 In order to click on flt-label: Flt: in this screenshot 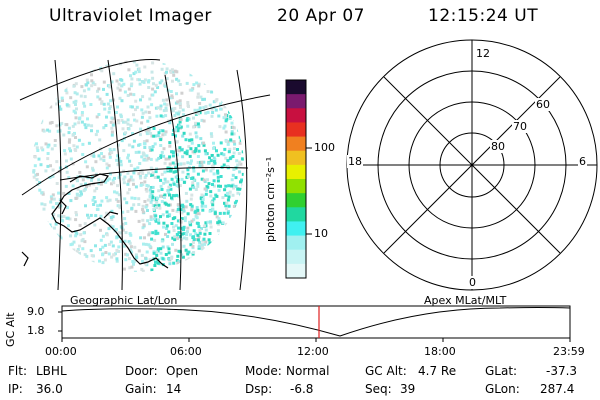, I will do `click(17, 371)`.